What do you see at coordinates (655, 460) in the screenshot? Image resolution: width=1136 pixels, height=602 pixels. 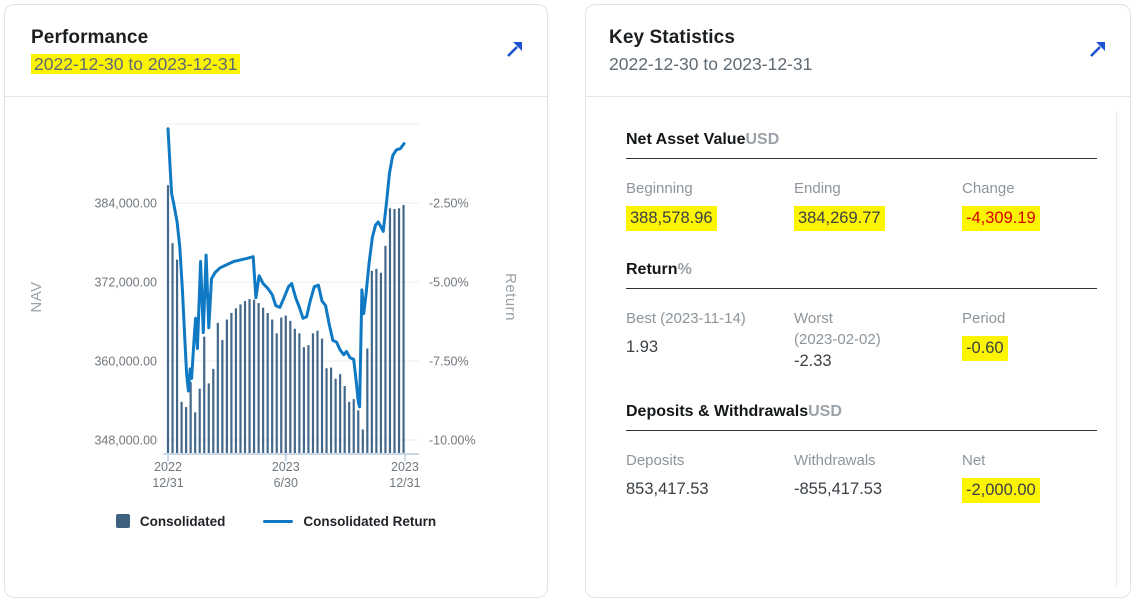 I see `stat-label: Deposits` at bounding box center [655, 460].